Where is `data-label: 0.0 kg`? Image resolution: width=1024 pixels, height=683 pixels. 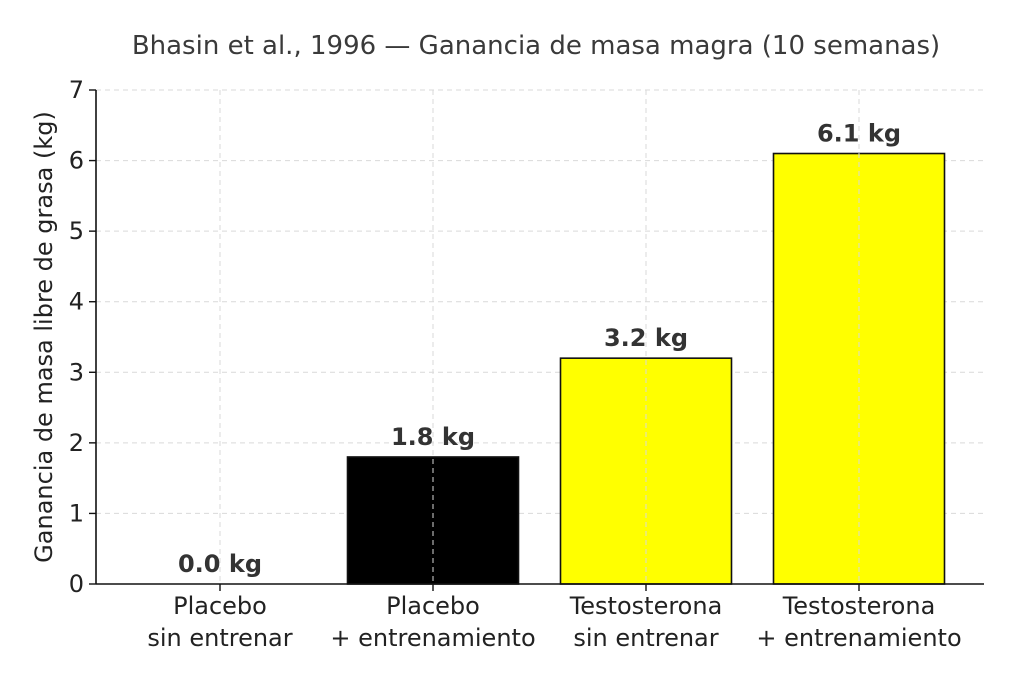 data-label: 0.0 kg is located at coordinates (220, 564).